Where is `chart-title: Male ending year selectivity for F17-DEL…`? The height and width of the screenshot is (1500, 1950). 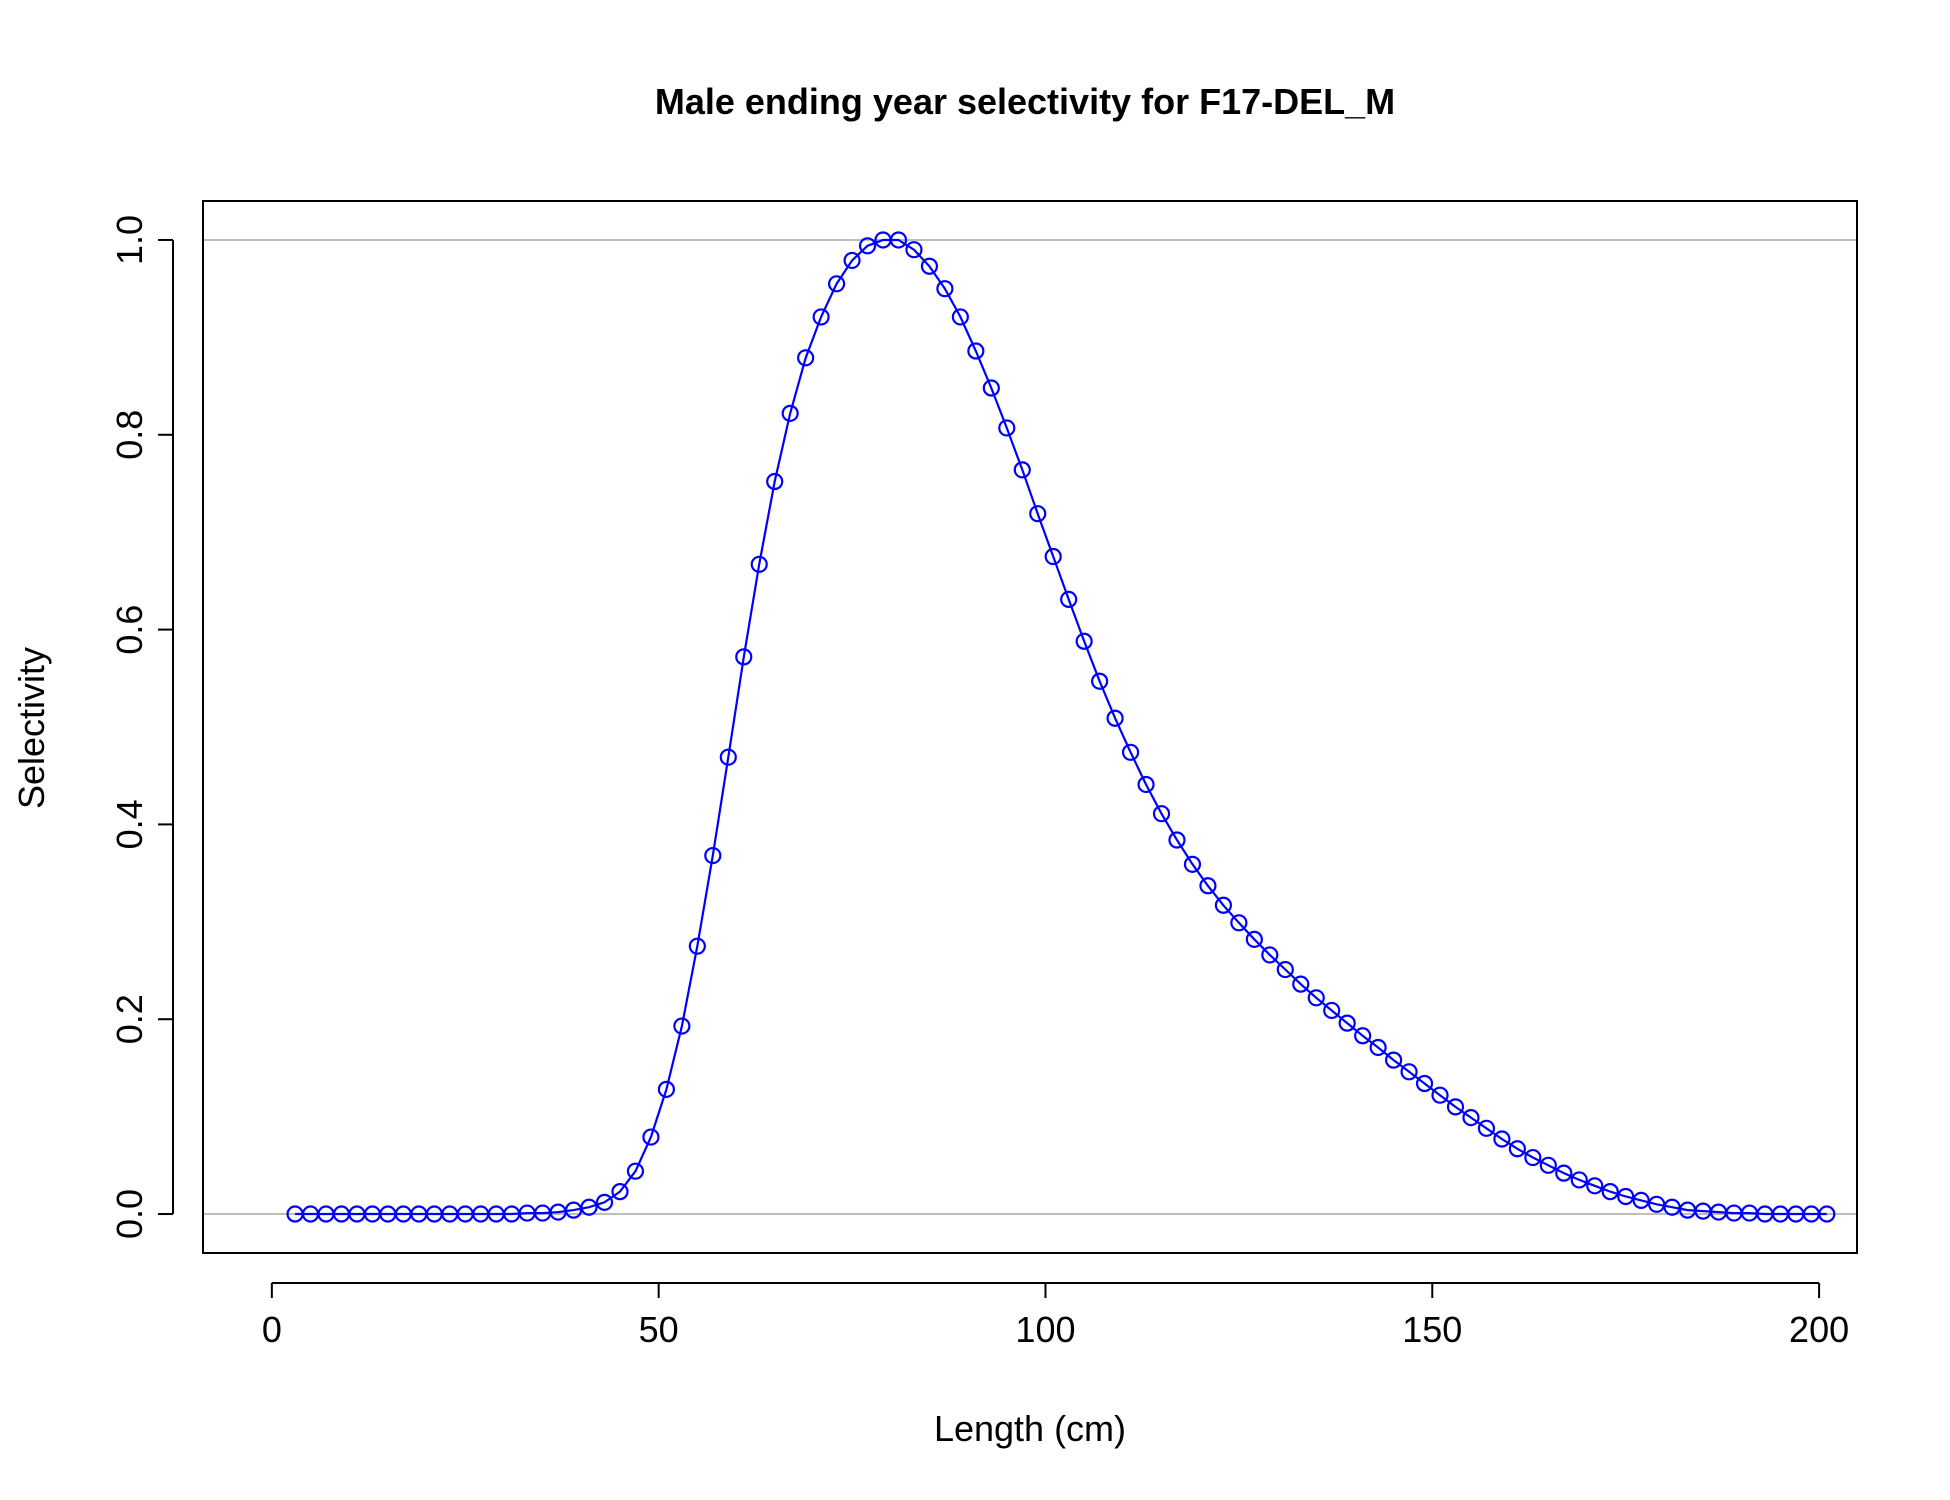
chart-title: Male ending year selectivity for F17-DEL… is located at coordinates (1025, 101).